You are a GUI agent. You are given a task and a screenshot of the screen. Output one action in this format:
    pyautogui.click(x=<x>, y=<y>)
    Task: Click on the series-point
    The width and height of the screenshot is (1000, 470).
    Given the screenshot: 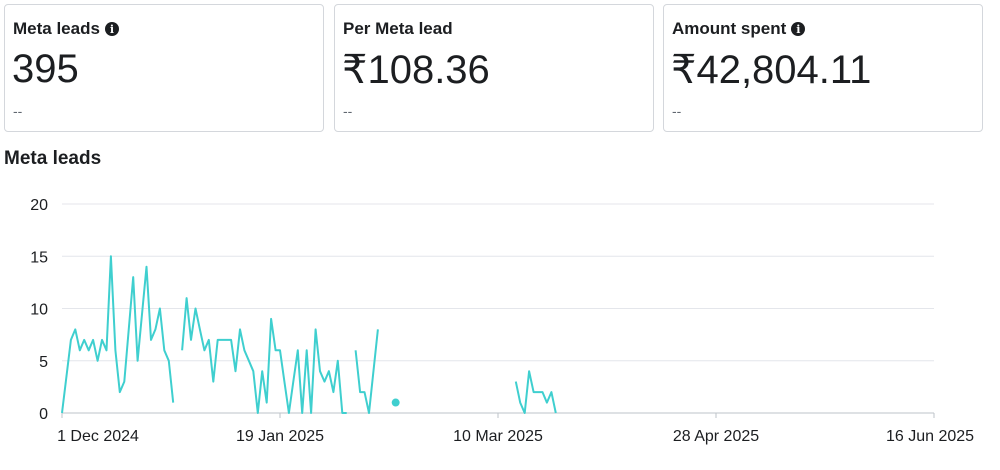 What is the action you would take?
    pyautogui.click(x=395, y=402)
    